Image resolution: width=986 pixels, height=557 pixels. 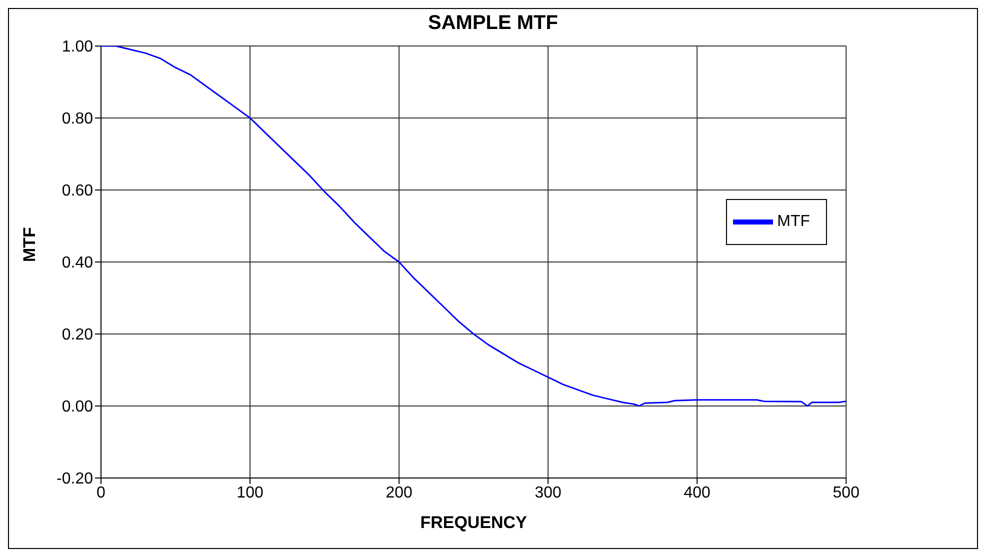 I want to click on y-axis-title: MTF, so click(x=30, y=244).